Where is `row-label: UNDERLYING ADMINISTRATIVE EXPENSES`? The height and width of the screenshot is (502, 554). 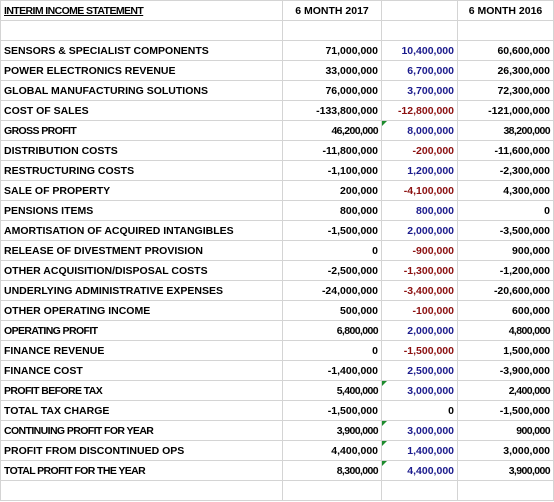 row-label: UNDERLYING ADMINISTRATIVE EXPENSES is located at coordinates (141, 290).